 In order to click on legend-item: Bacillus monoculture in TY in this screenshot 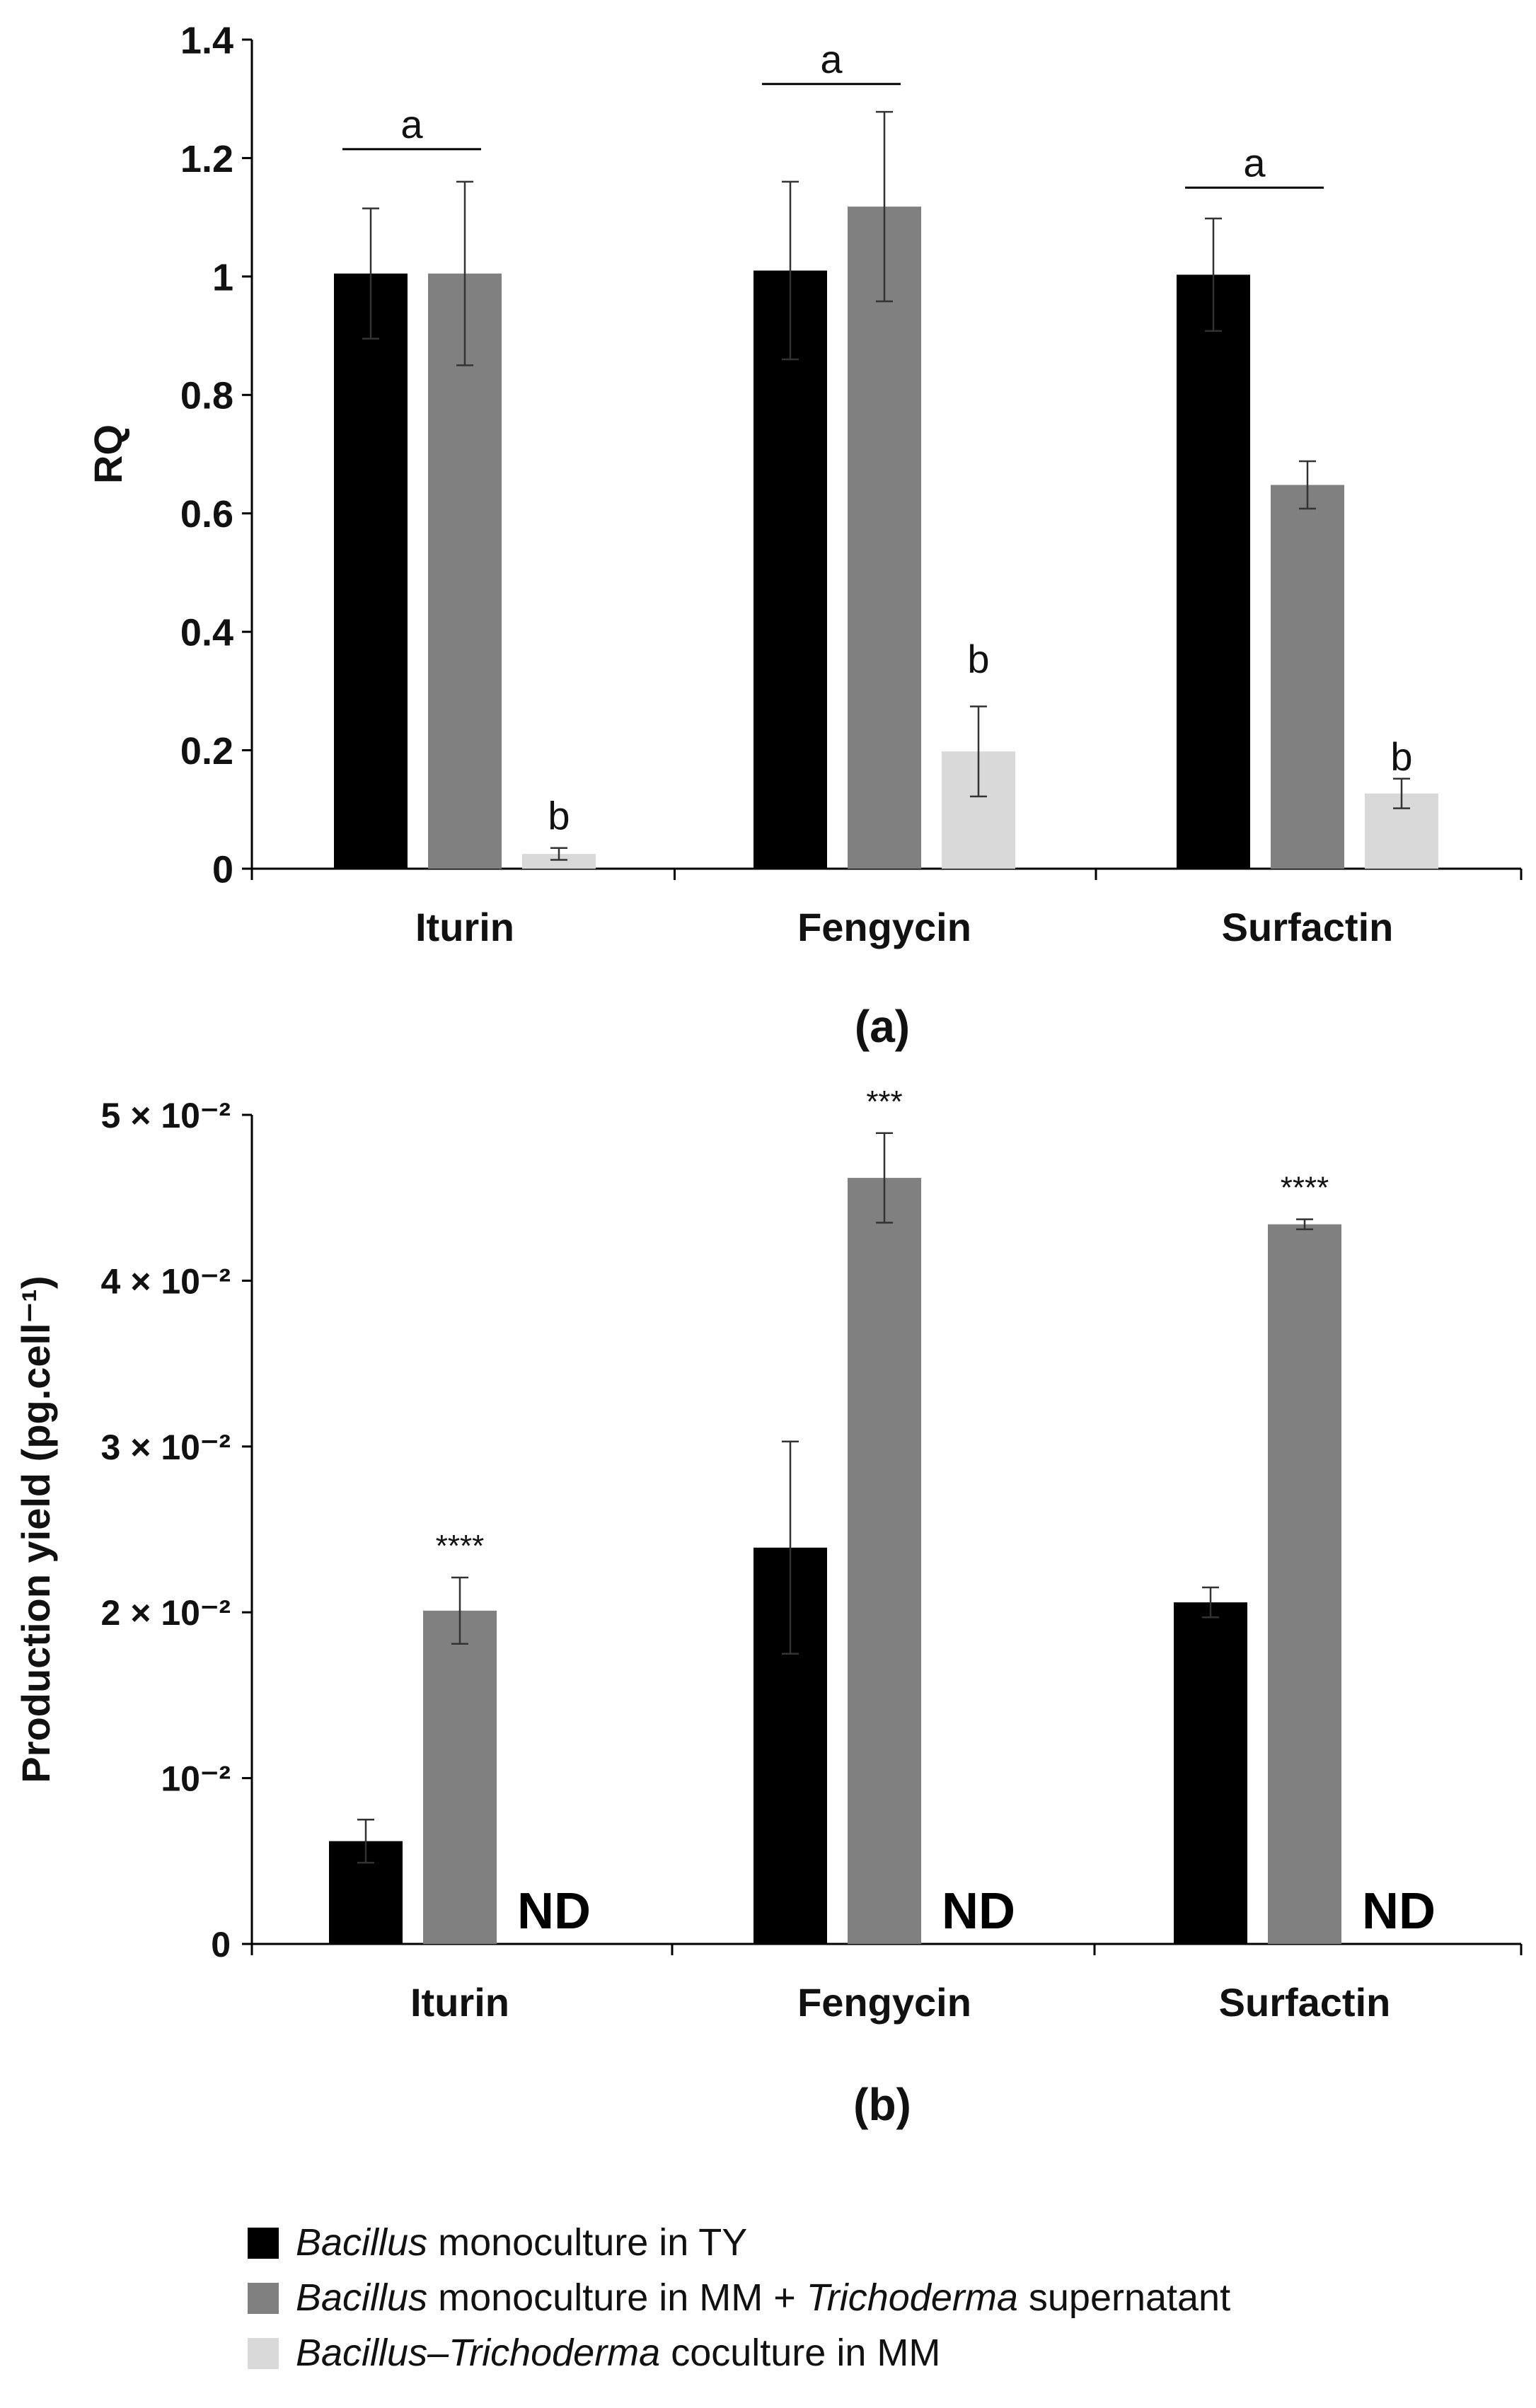, I will do `click(884, 2245)`.